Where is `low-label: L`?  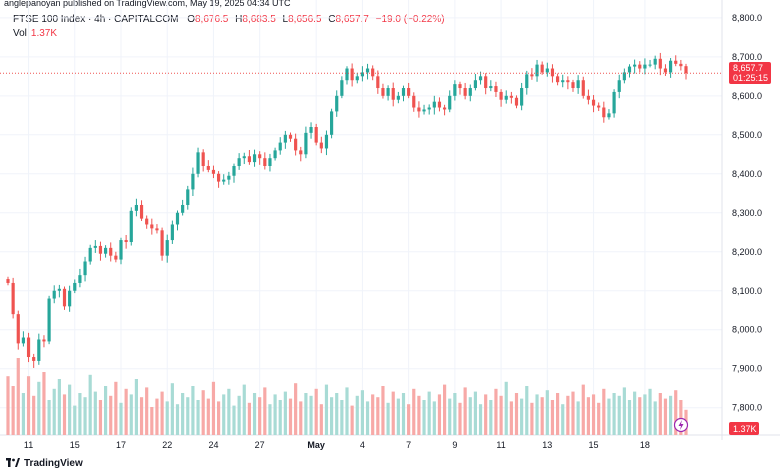 low-label: L is located at coordinates (285, 19).